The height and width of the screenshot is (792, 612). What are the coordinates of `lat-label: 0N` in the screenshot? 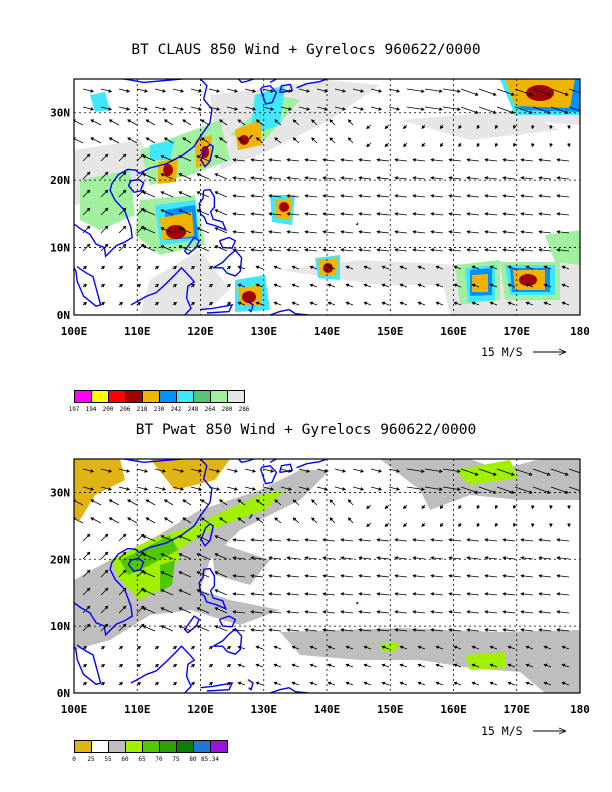 It's located at (63, 315).